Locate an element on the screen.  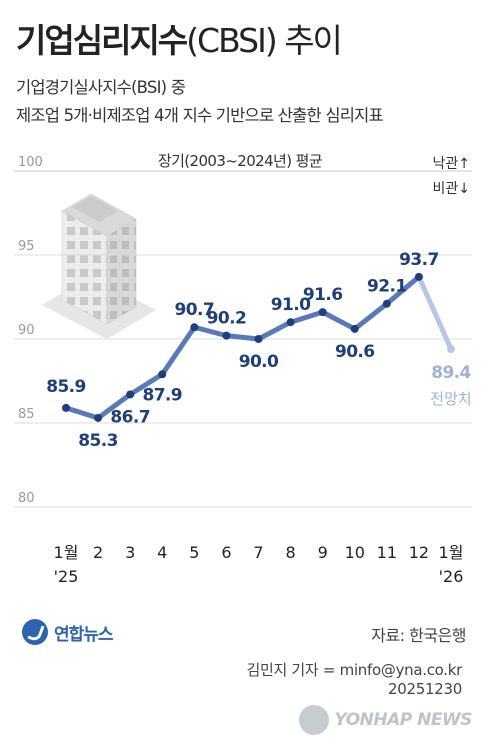
watermark: YONHAP NEWS is located at coordinates (385, 720).